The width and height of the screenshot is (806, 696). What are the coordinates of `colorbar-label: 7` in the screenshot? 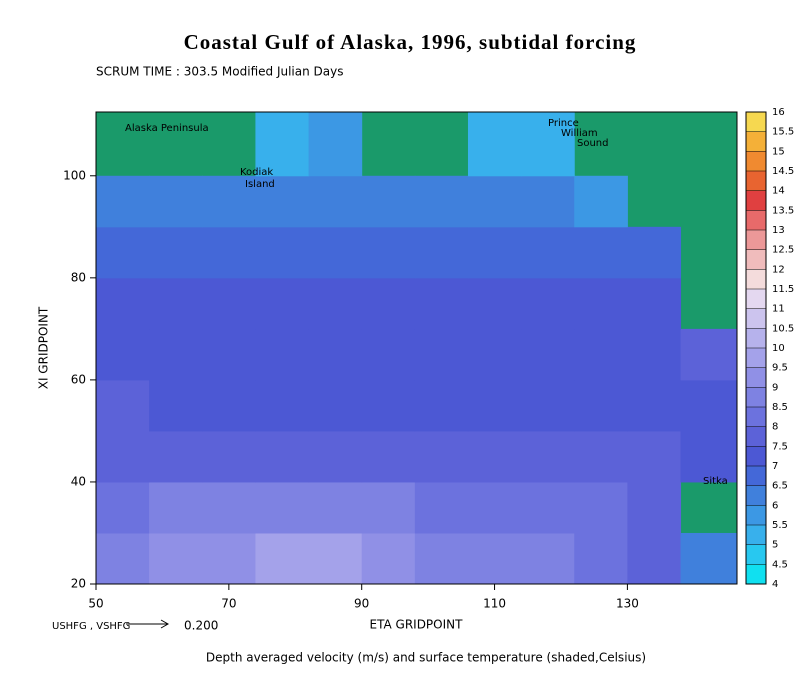 It's located at (775, 466).